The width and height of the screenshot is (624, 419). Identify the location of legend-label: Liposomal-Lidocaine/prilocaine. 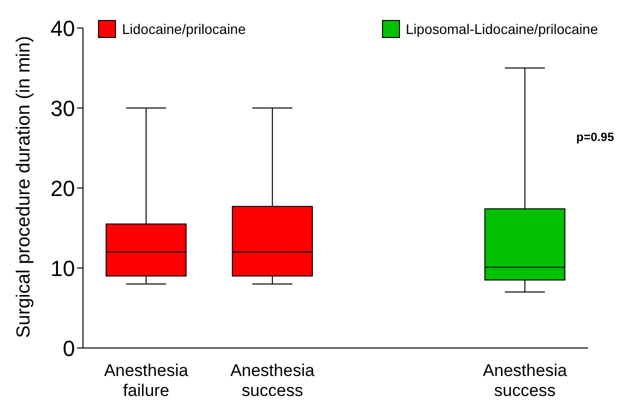
(502, 29).